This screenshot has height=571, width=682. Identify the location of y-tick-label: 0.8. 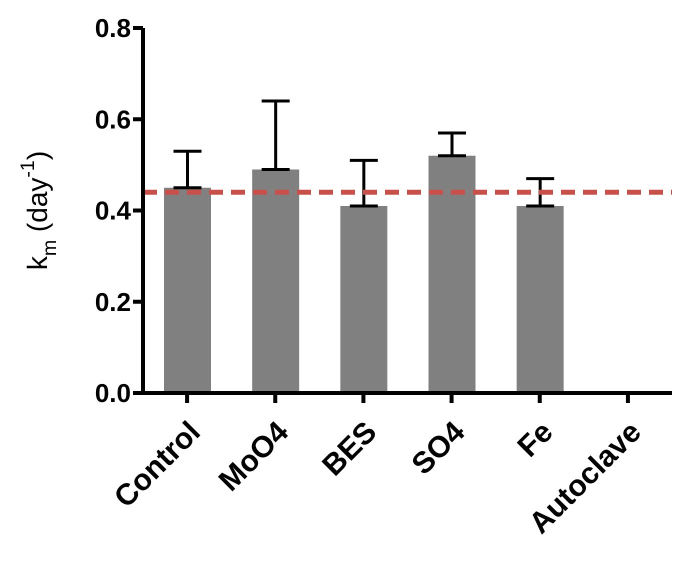
(112, 28).